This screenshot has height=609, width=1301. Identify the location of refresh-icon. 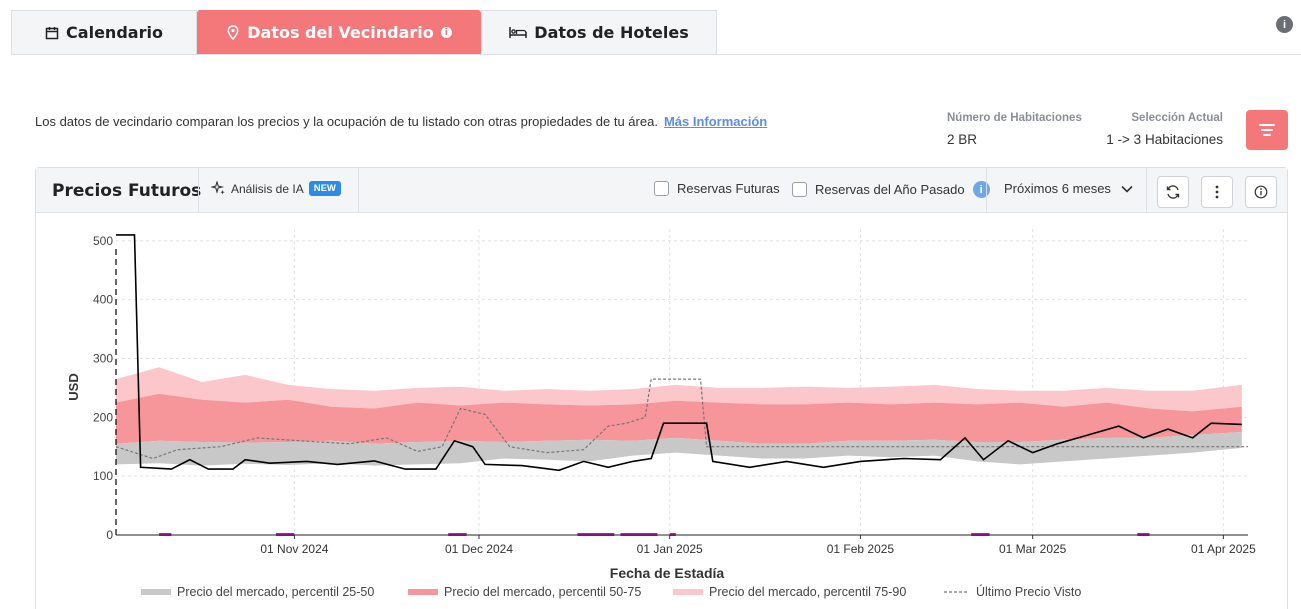
(1173, 192).